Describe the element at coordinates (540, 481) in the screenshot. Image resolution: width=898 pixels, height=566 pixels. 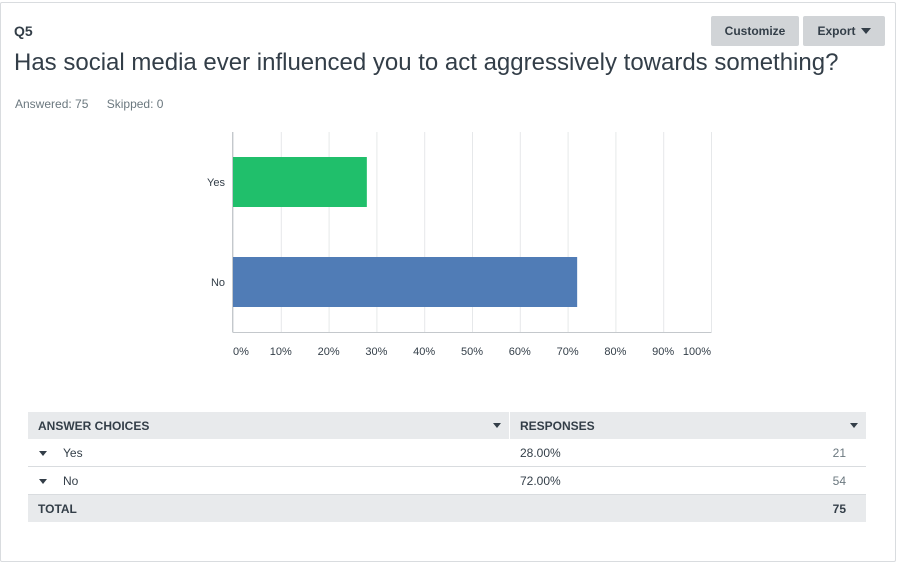
I see `row-percent: 72.00%` at that location.